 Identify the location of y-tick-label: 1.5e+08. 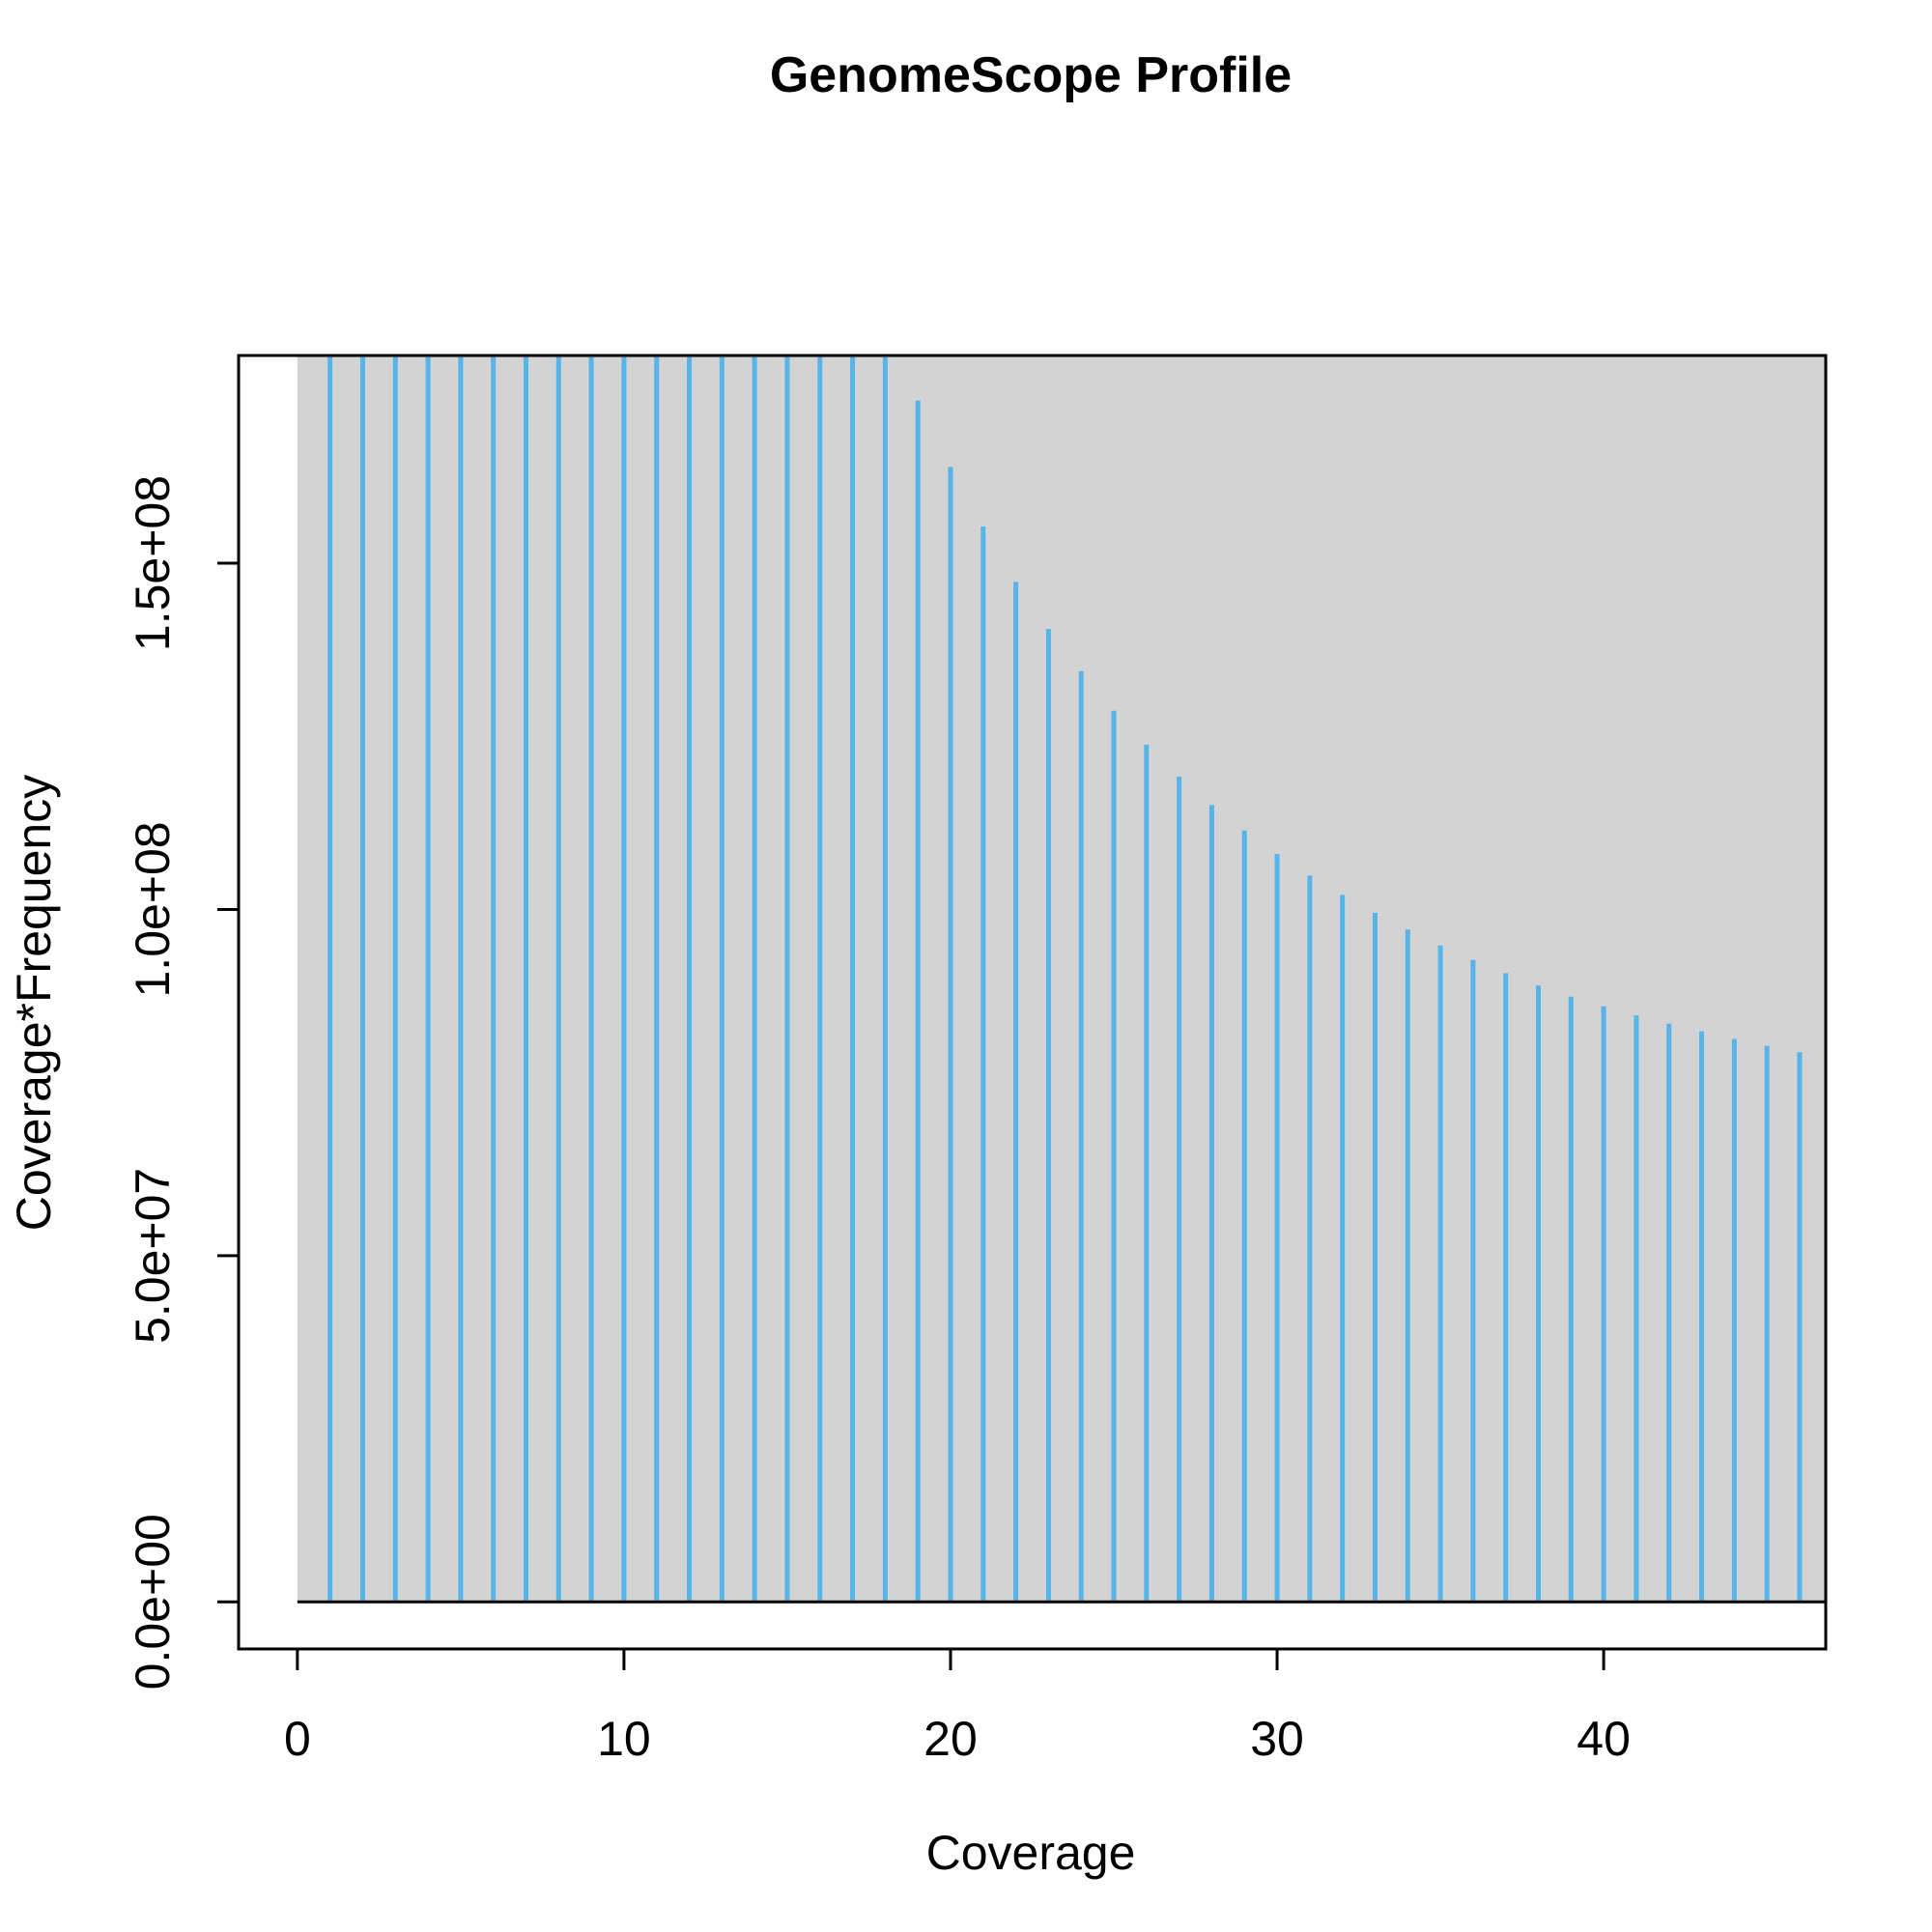
(153, 563).